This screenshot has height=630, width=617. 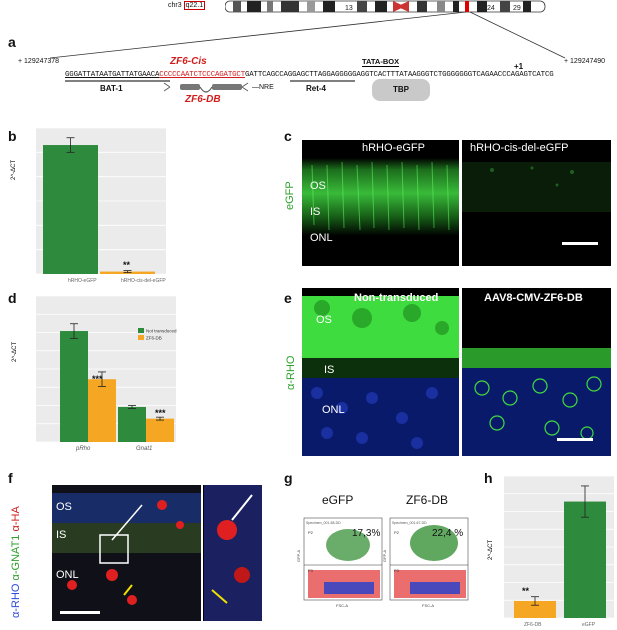 What do you see at coordinates (188, 61) in the screenshot?
I see `zf6-cis-label: ZF6-Cis` at bounding box center [188, 61].